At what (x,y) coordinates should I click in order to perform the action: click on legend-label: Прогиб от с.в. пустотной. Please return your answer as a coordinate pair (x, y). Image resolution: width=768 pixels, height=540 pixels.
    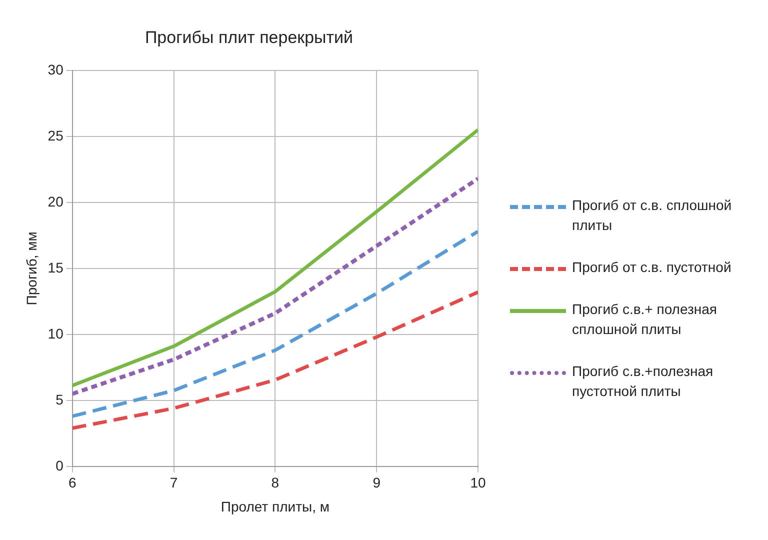
    Looking at the image, I should click on (652, 267).